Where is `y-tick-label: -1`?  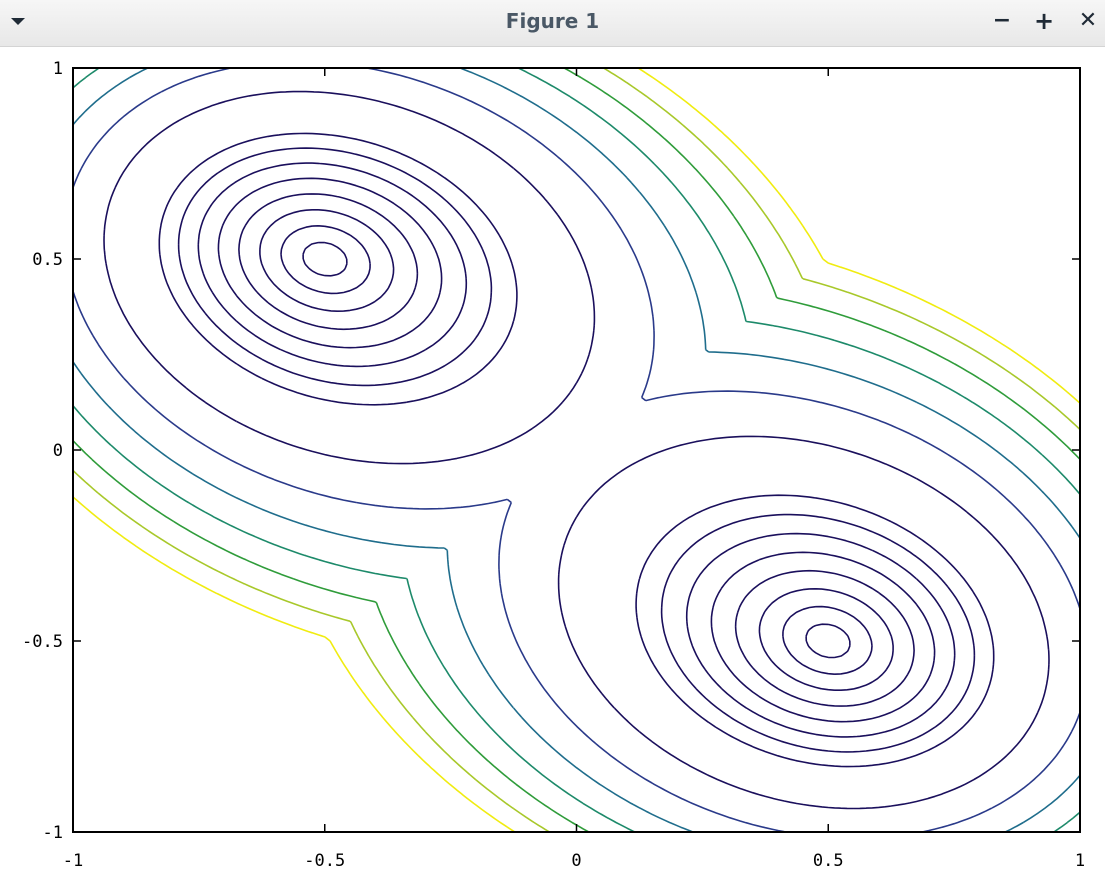
y-tick-label: -1 is located at coordinates (53, 833).